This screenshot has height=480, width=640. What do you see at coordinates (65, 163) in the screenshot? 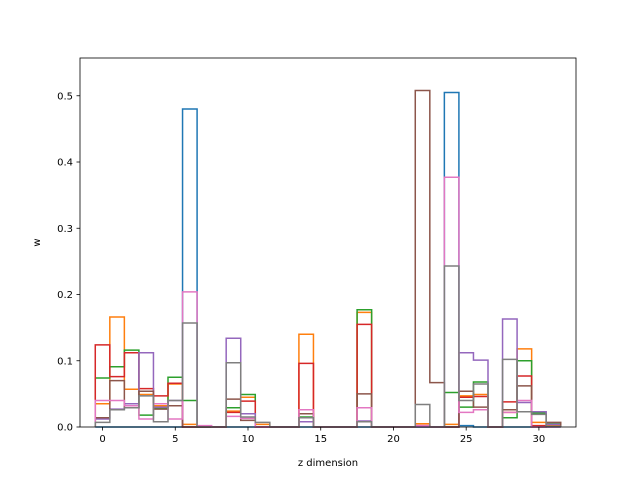
I see `y-tick-label: 0.4` at bounding box center [65, 163].